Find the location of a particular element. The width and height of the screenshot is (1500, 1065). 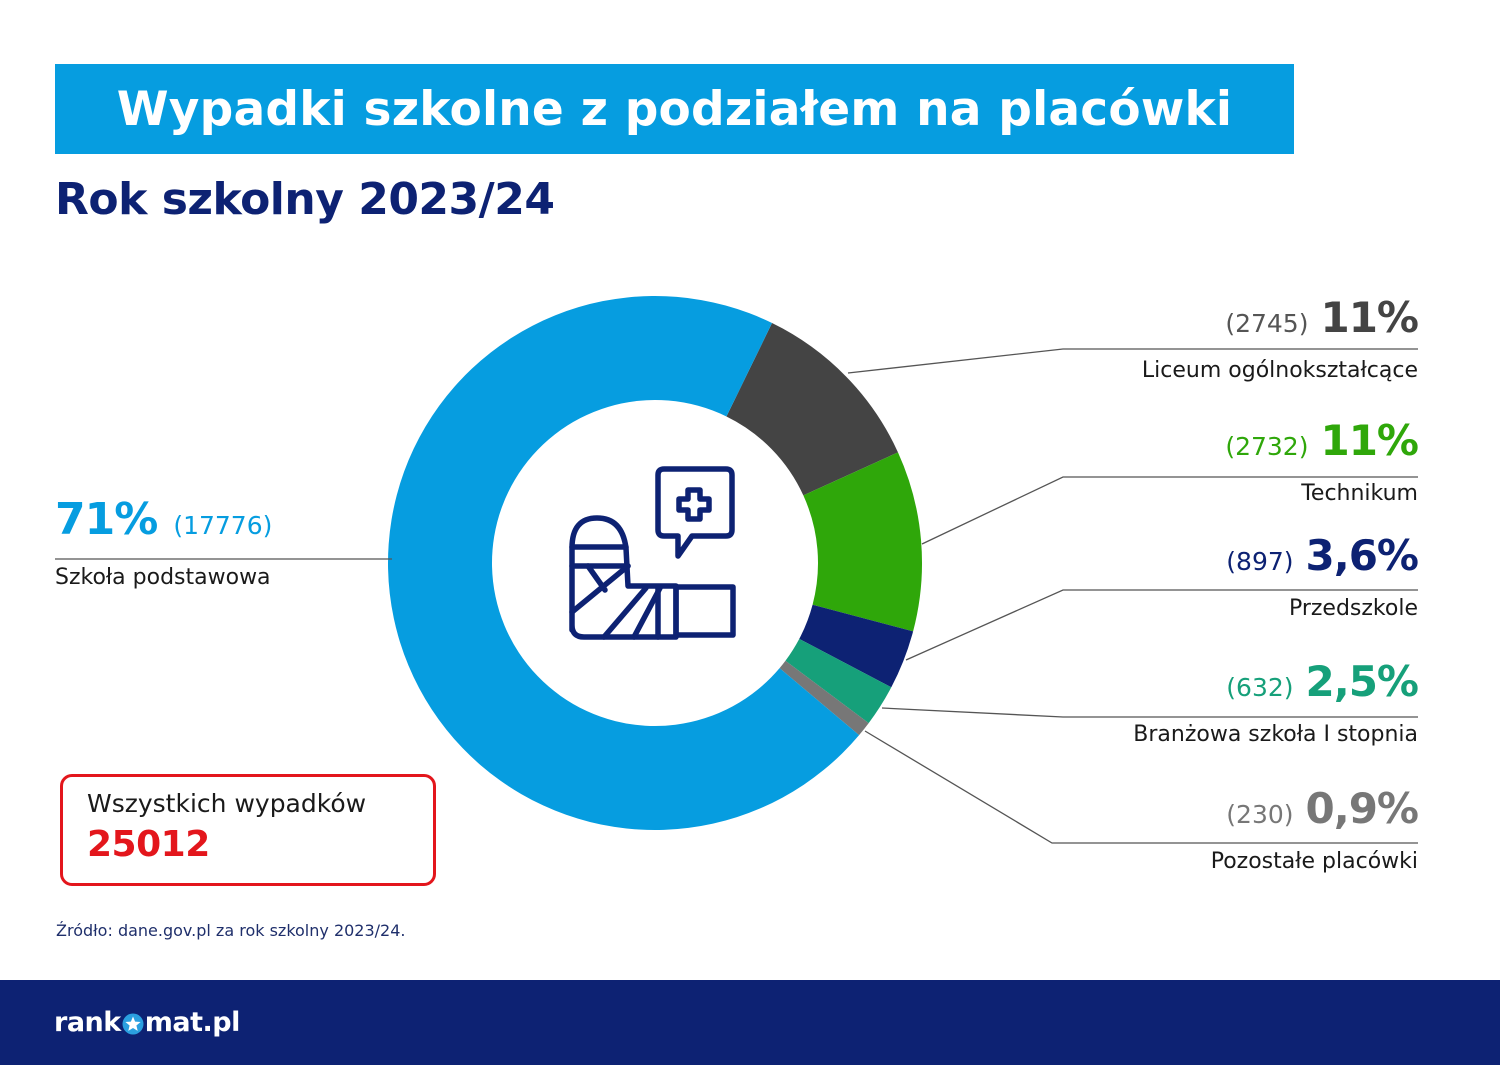

count-technikum: (2732) is located at coordinates (1267, 446).